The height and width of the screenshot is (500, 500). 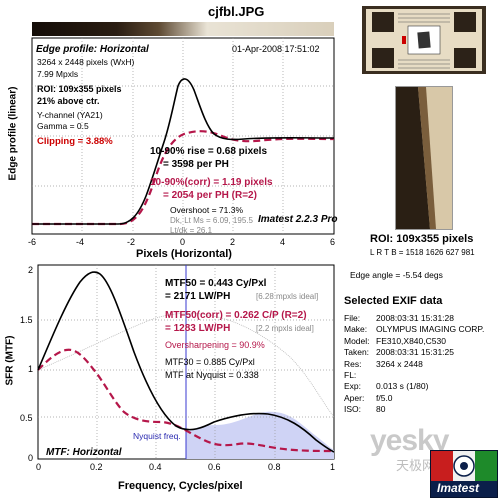 I want to click on mtf30: MTF30 = 0.885 Cy/Pxl, so click(x=210, y=362).